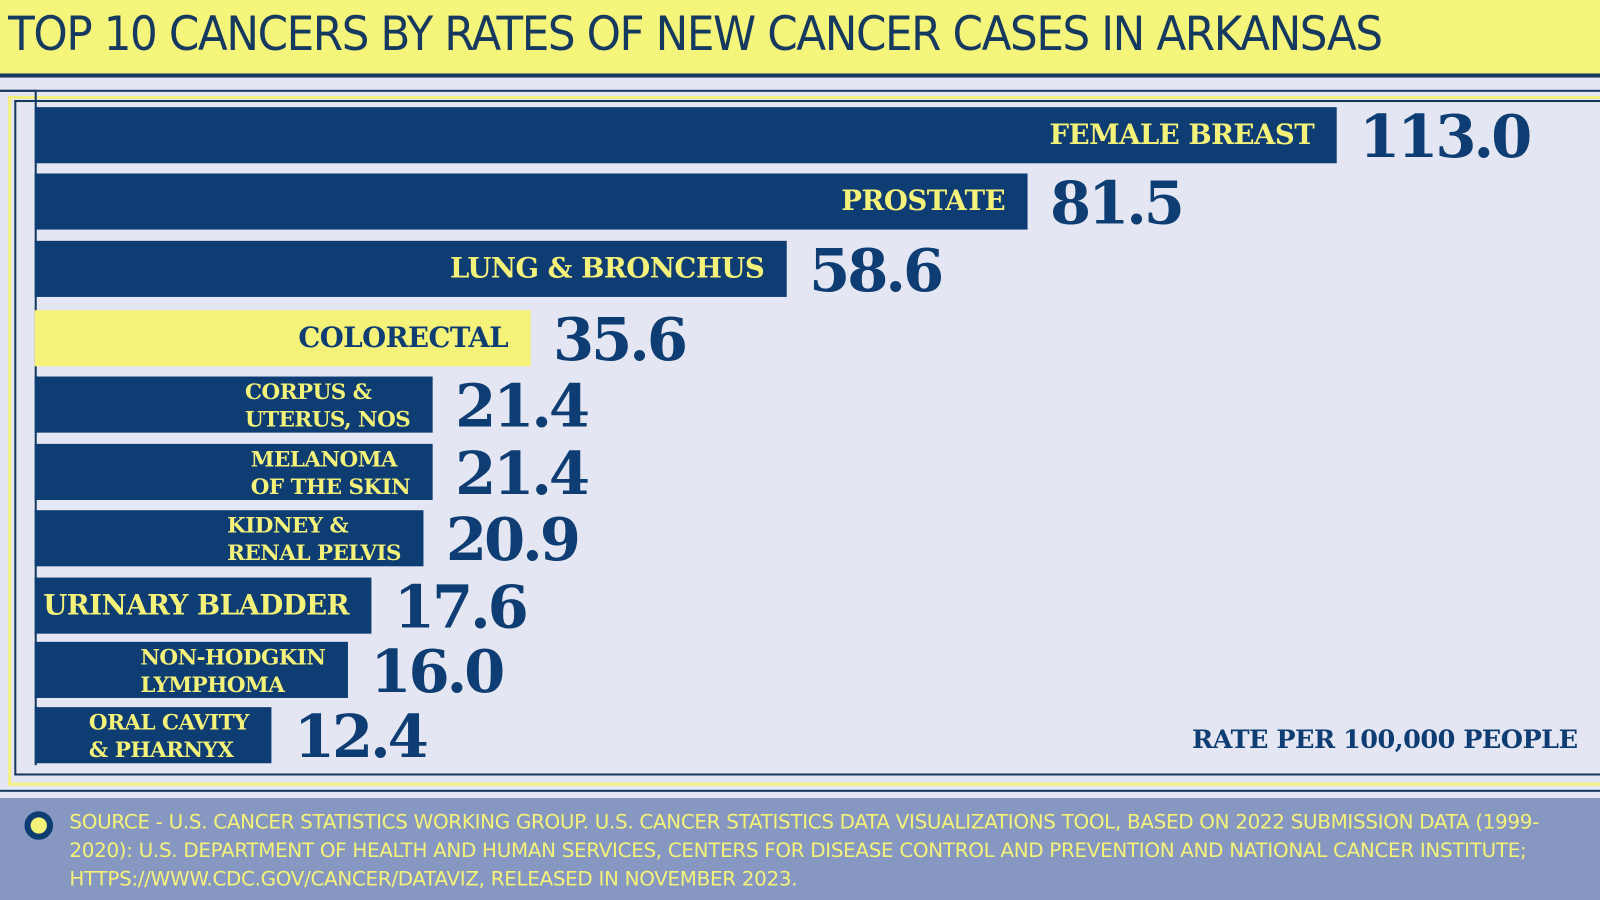 The width and height of the screenshot is (1600, 900). Describe the element at coordinates (169, 735) in the screenshot. I see `bar-label: ORAL CAVITY & PHARNYX` at that location.